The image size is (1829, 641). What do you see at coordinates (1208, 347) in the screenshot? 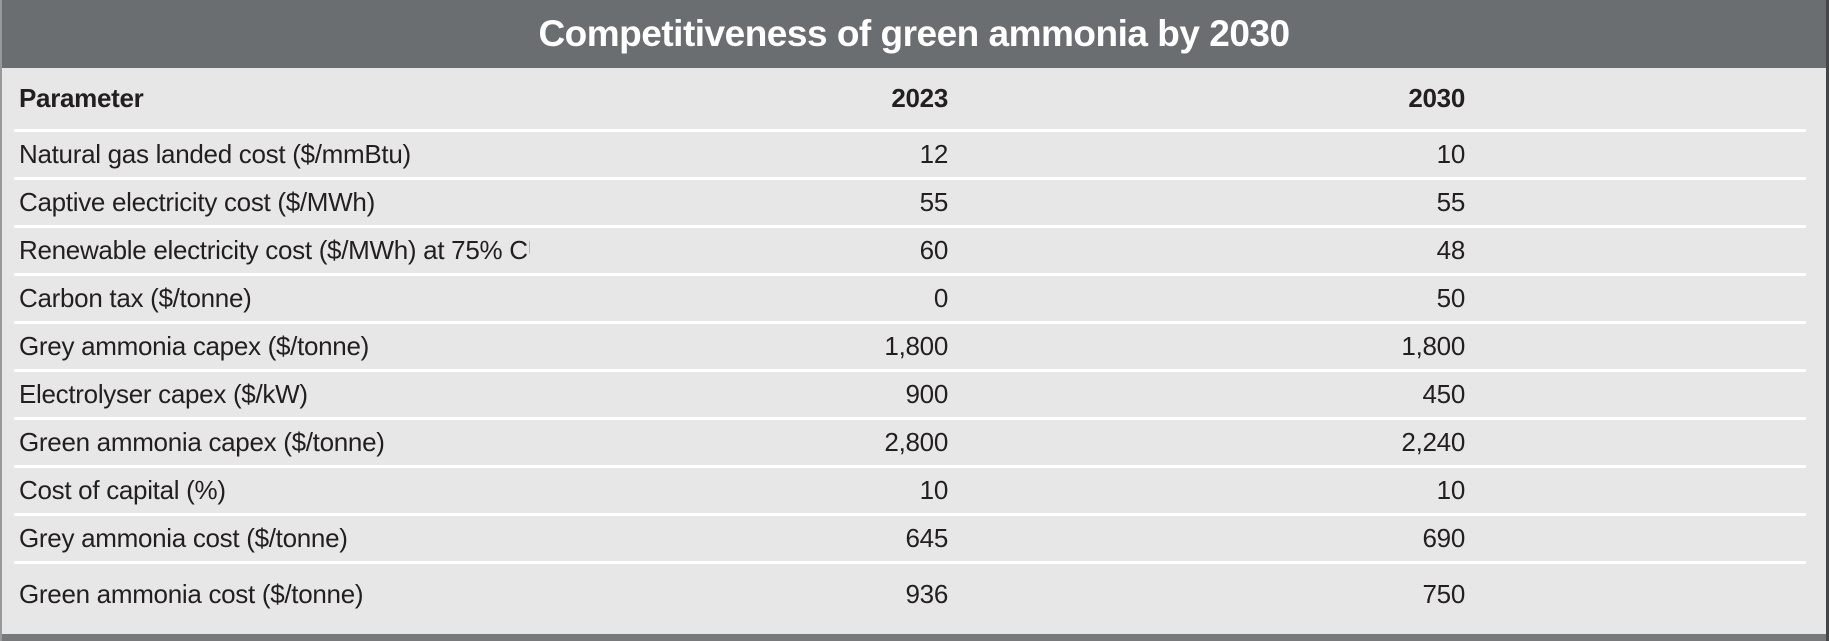
I see `value-2030-cell: 1,800` at bounding box center [1208, 347].